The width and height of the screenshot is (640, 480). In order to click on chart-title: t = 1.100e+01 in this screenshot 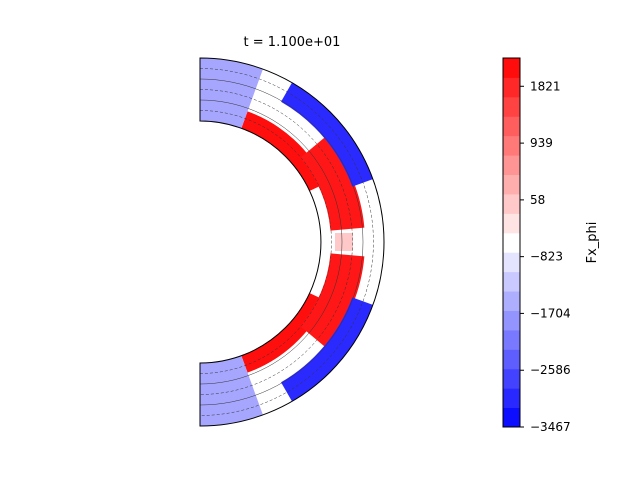, I will do `click(292, 42)`.